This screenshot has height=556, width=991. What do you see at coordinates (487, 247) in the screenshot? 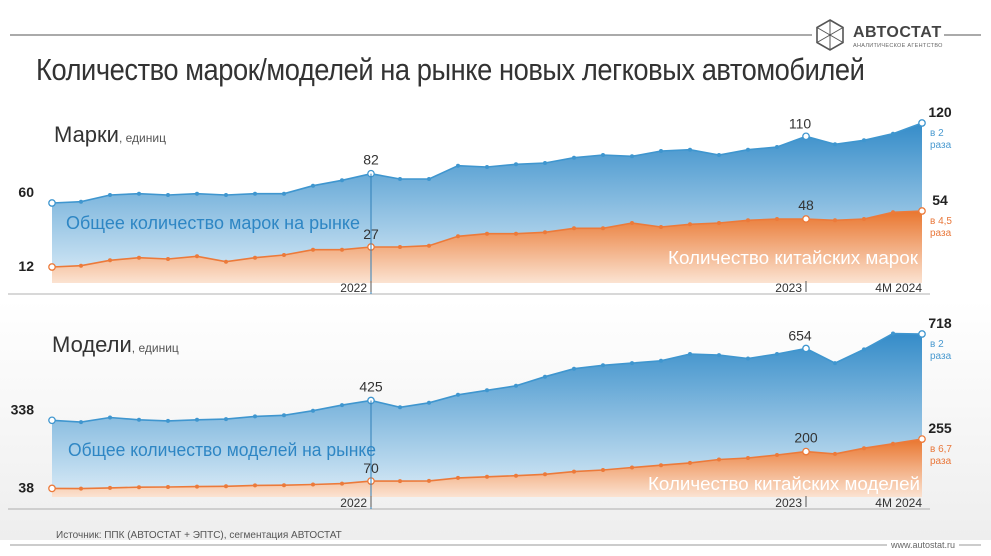
I see `area-chinese` at bounding box center [487, 247].